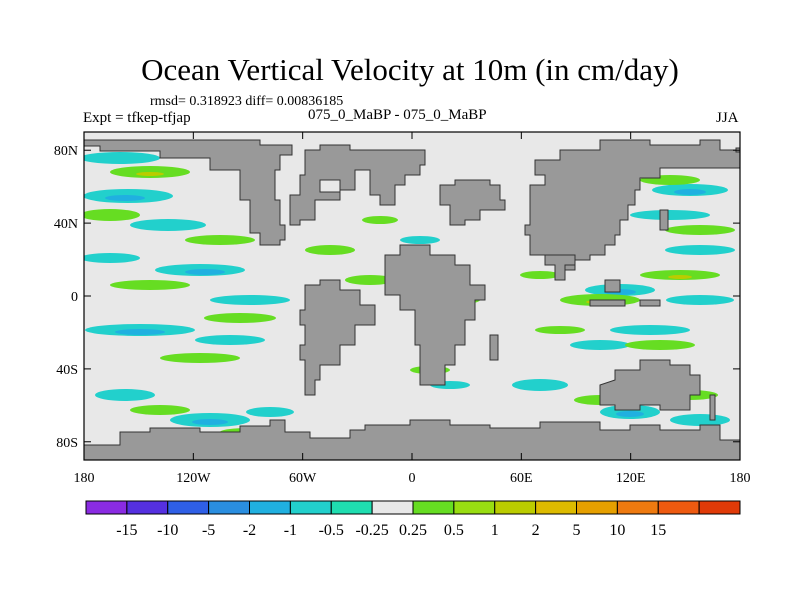  What do you see at coordinates (664, 220) in the screenshot?
I see `land-japan` at bounding box center [664, 220].